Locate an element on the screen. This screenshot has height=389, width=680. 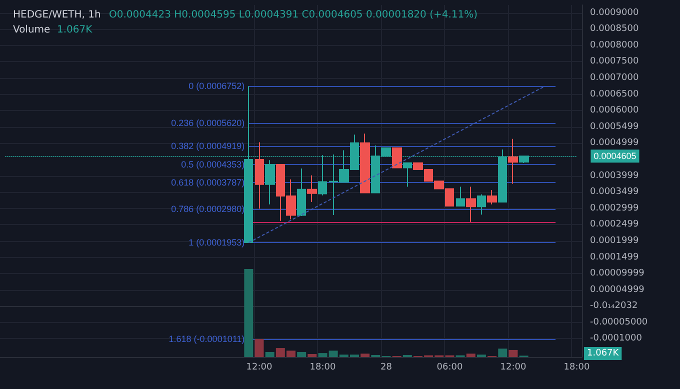
ref-line-label: 1.618 (-0.0001011) is located at coordinates (206, 339).